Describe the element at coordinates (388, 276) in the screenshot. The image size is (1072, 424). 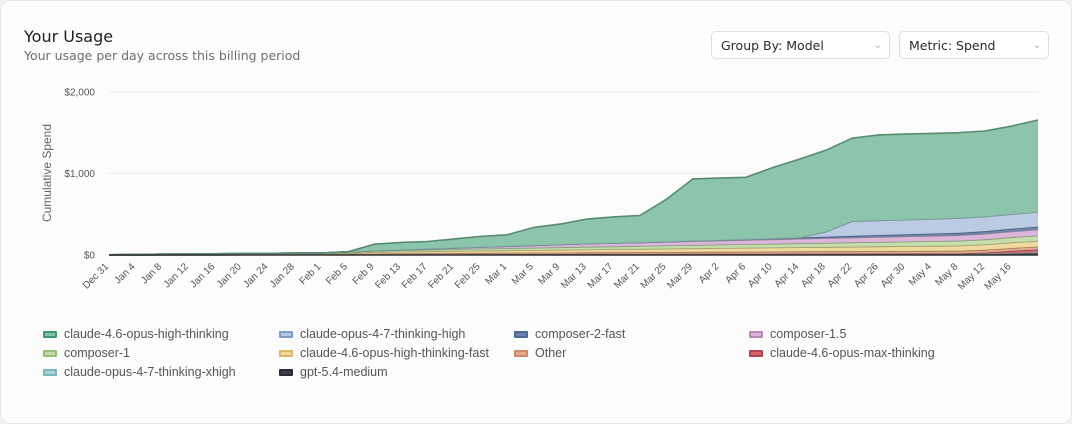
I see `x-tick-label: Feb 13` at that location.